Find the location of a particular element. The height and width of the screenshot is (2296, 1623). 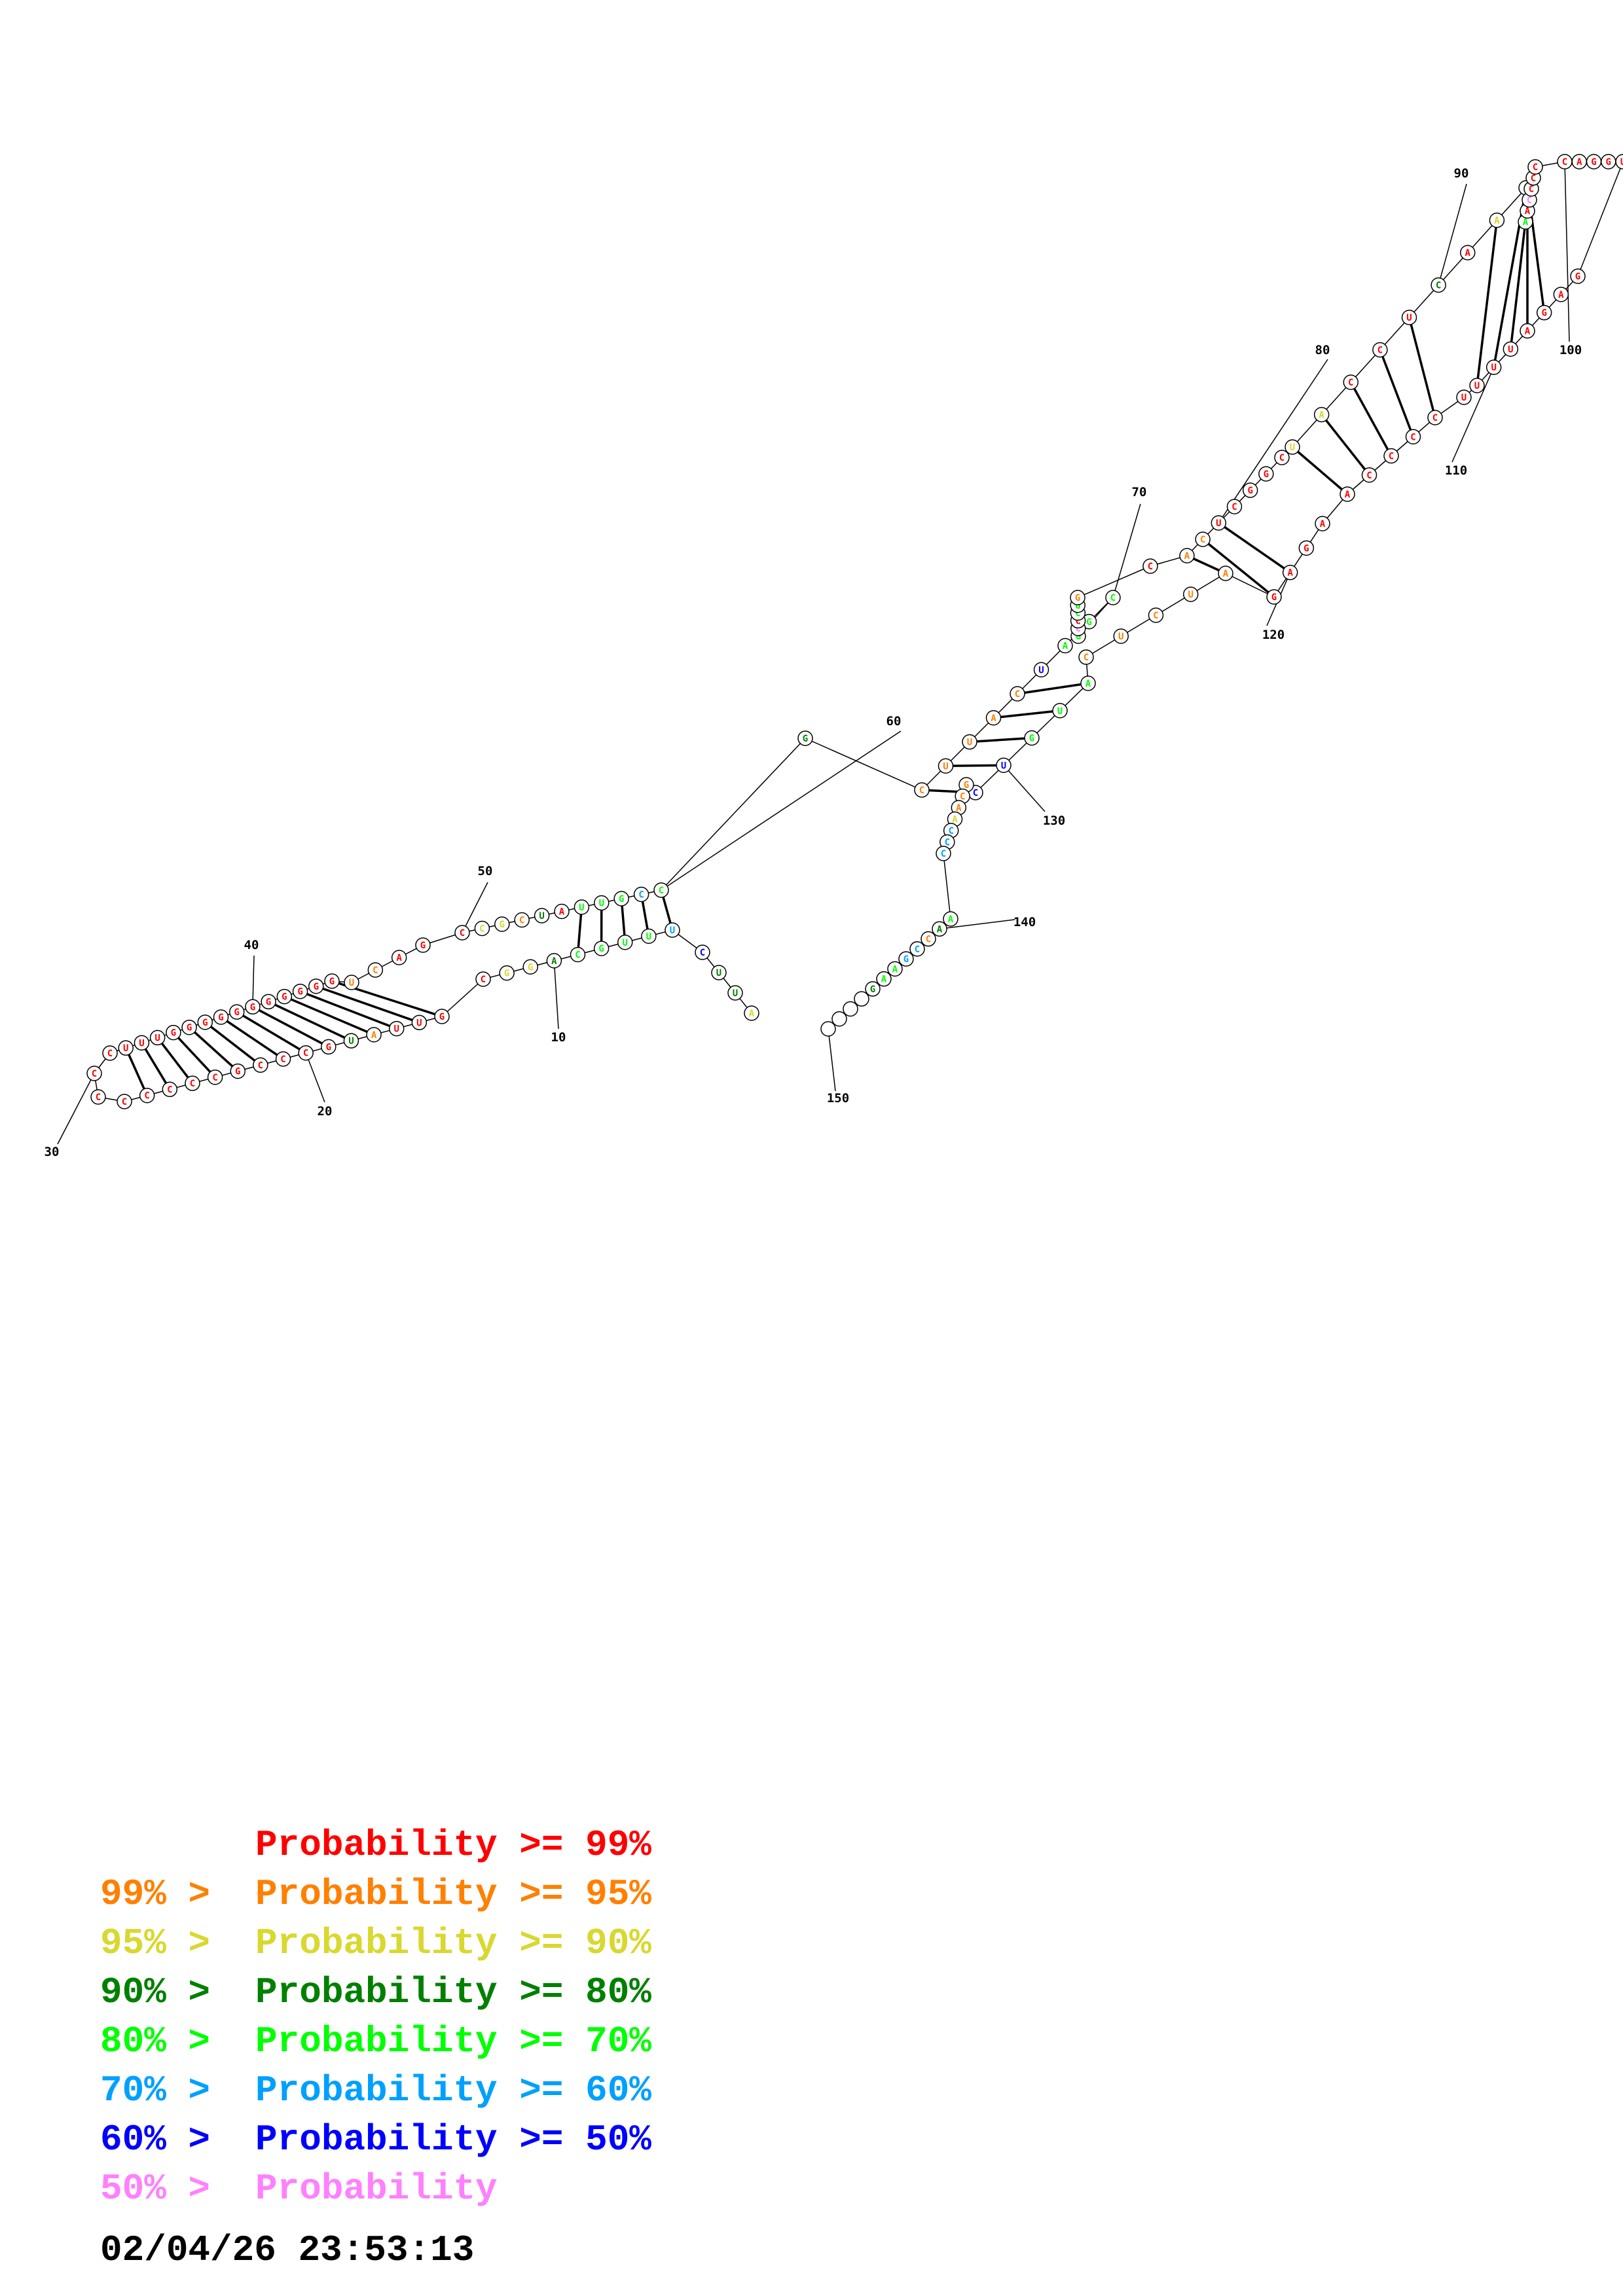

nucleotide-38: G is located at coordinates (221, 1017).